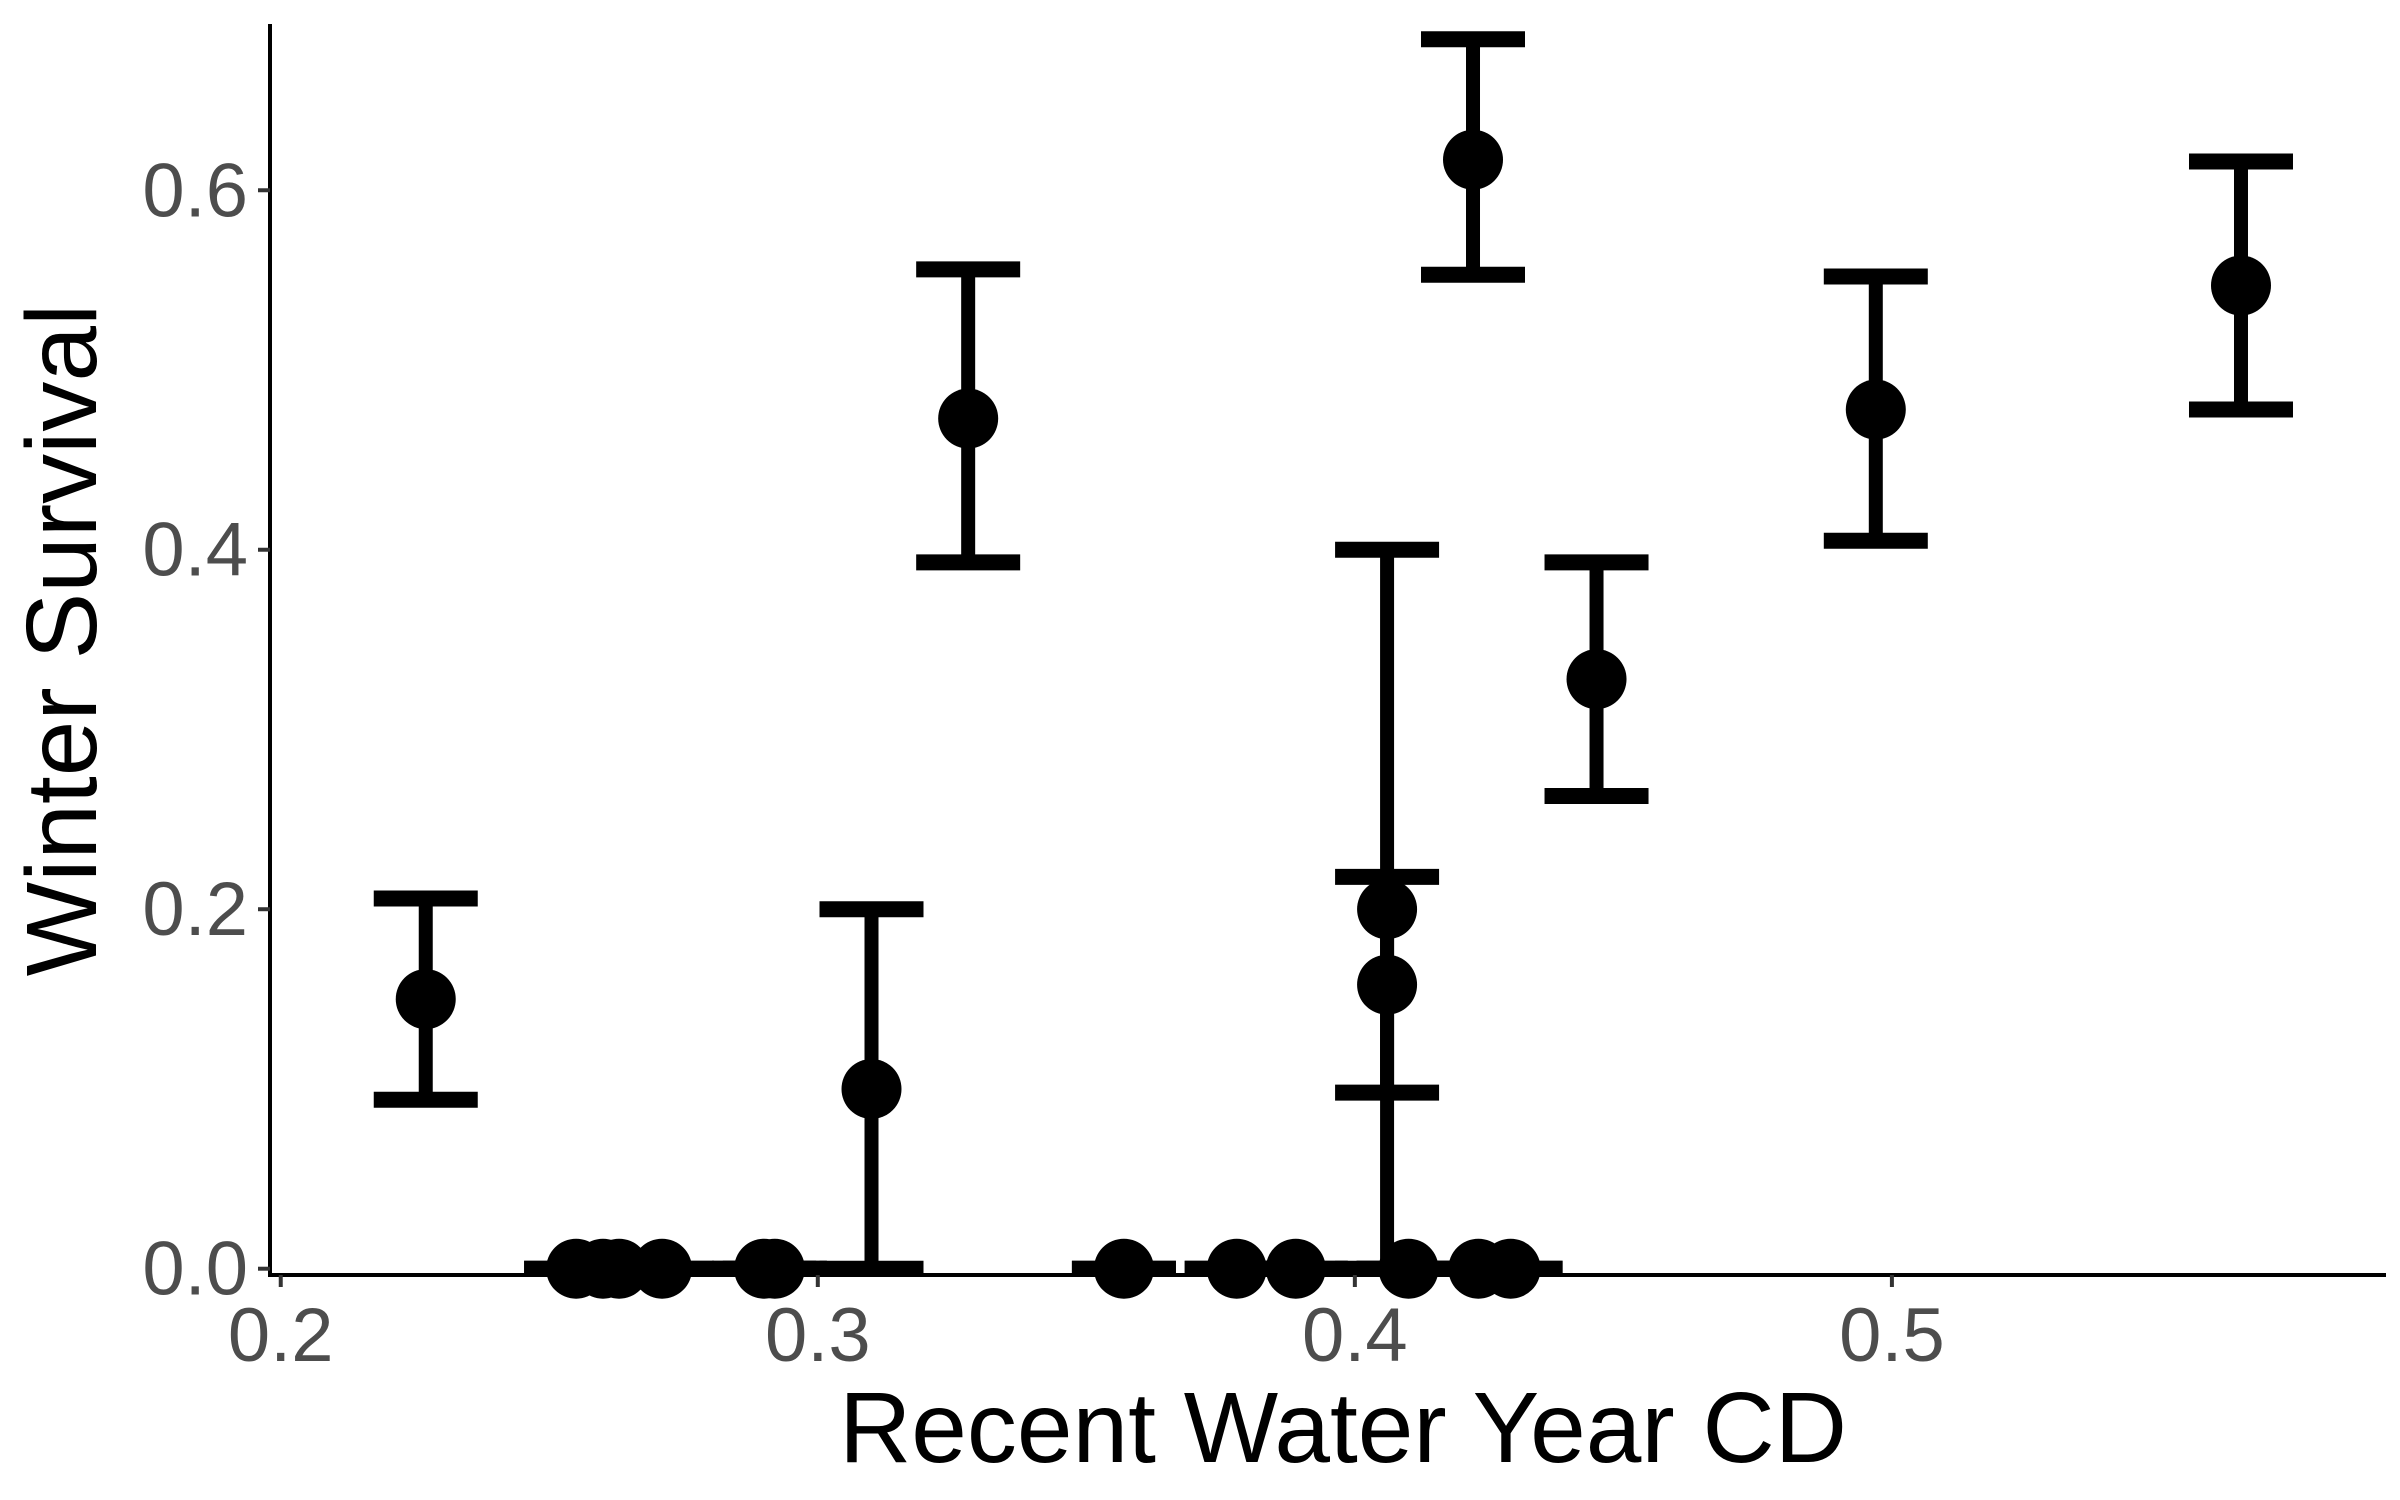  I want to click on x-axis-title: Recent Water Year CD, so click(1343, 1428).